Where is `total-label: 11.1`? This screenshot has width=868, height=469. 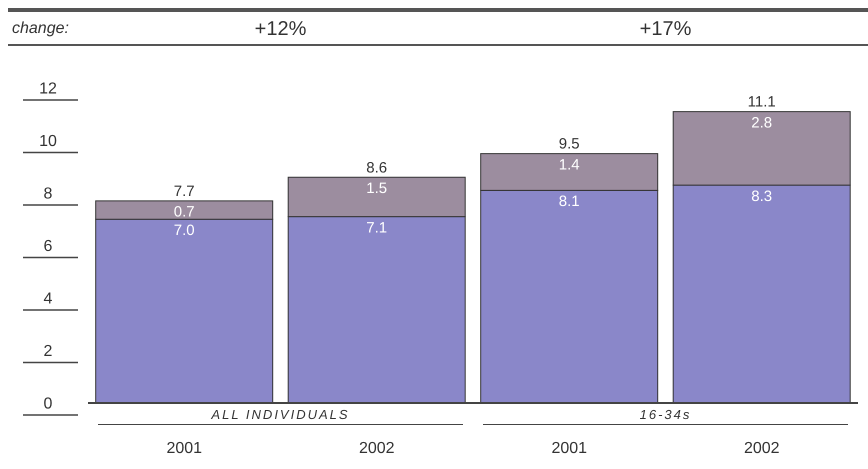
total-label: 11.1 is located at coordinates (762, 102).